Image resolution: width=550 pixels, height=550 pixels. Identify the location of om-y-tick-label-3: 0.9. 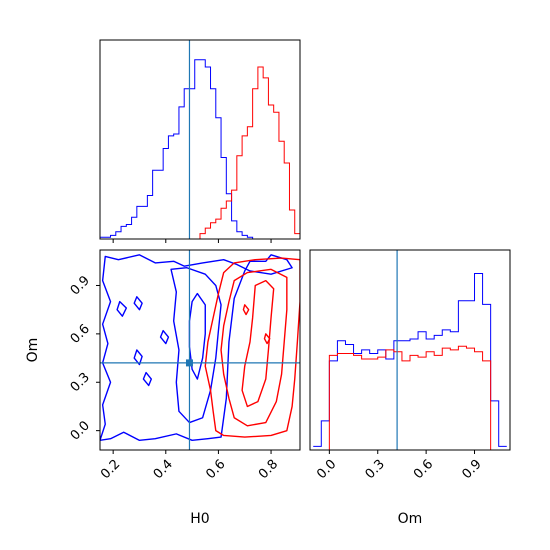
(80, 285).